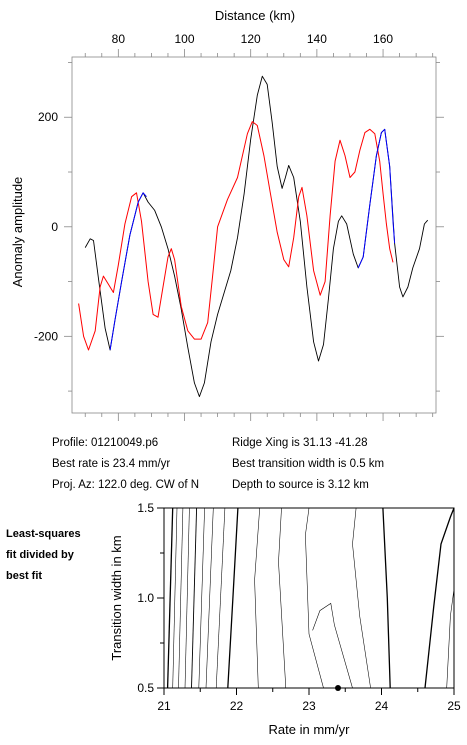  Describe the element at coordinates (126, 485) in the screenshot. I see `projection-azimuth-label: Proj. Az: 122.0 deg. CW of N` at that location.